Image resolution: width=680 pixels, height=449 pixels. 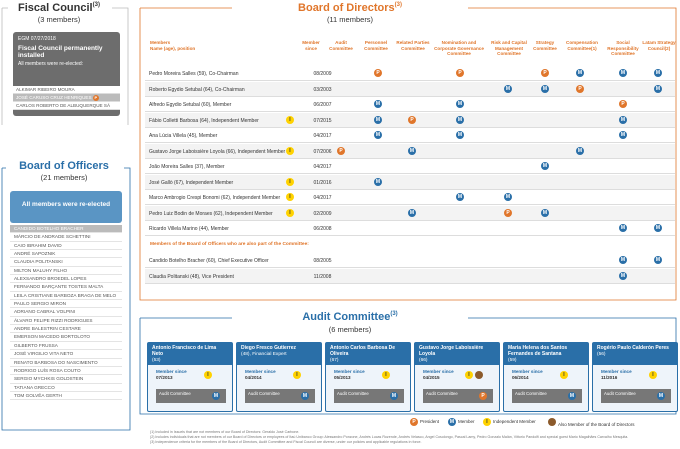 I want to click on member-name: José Gallò (67), Independent Member, so click(x=191, y=182).